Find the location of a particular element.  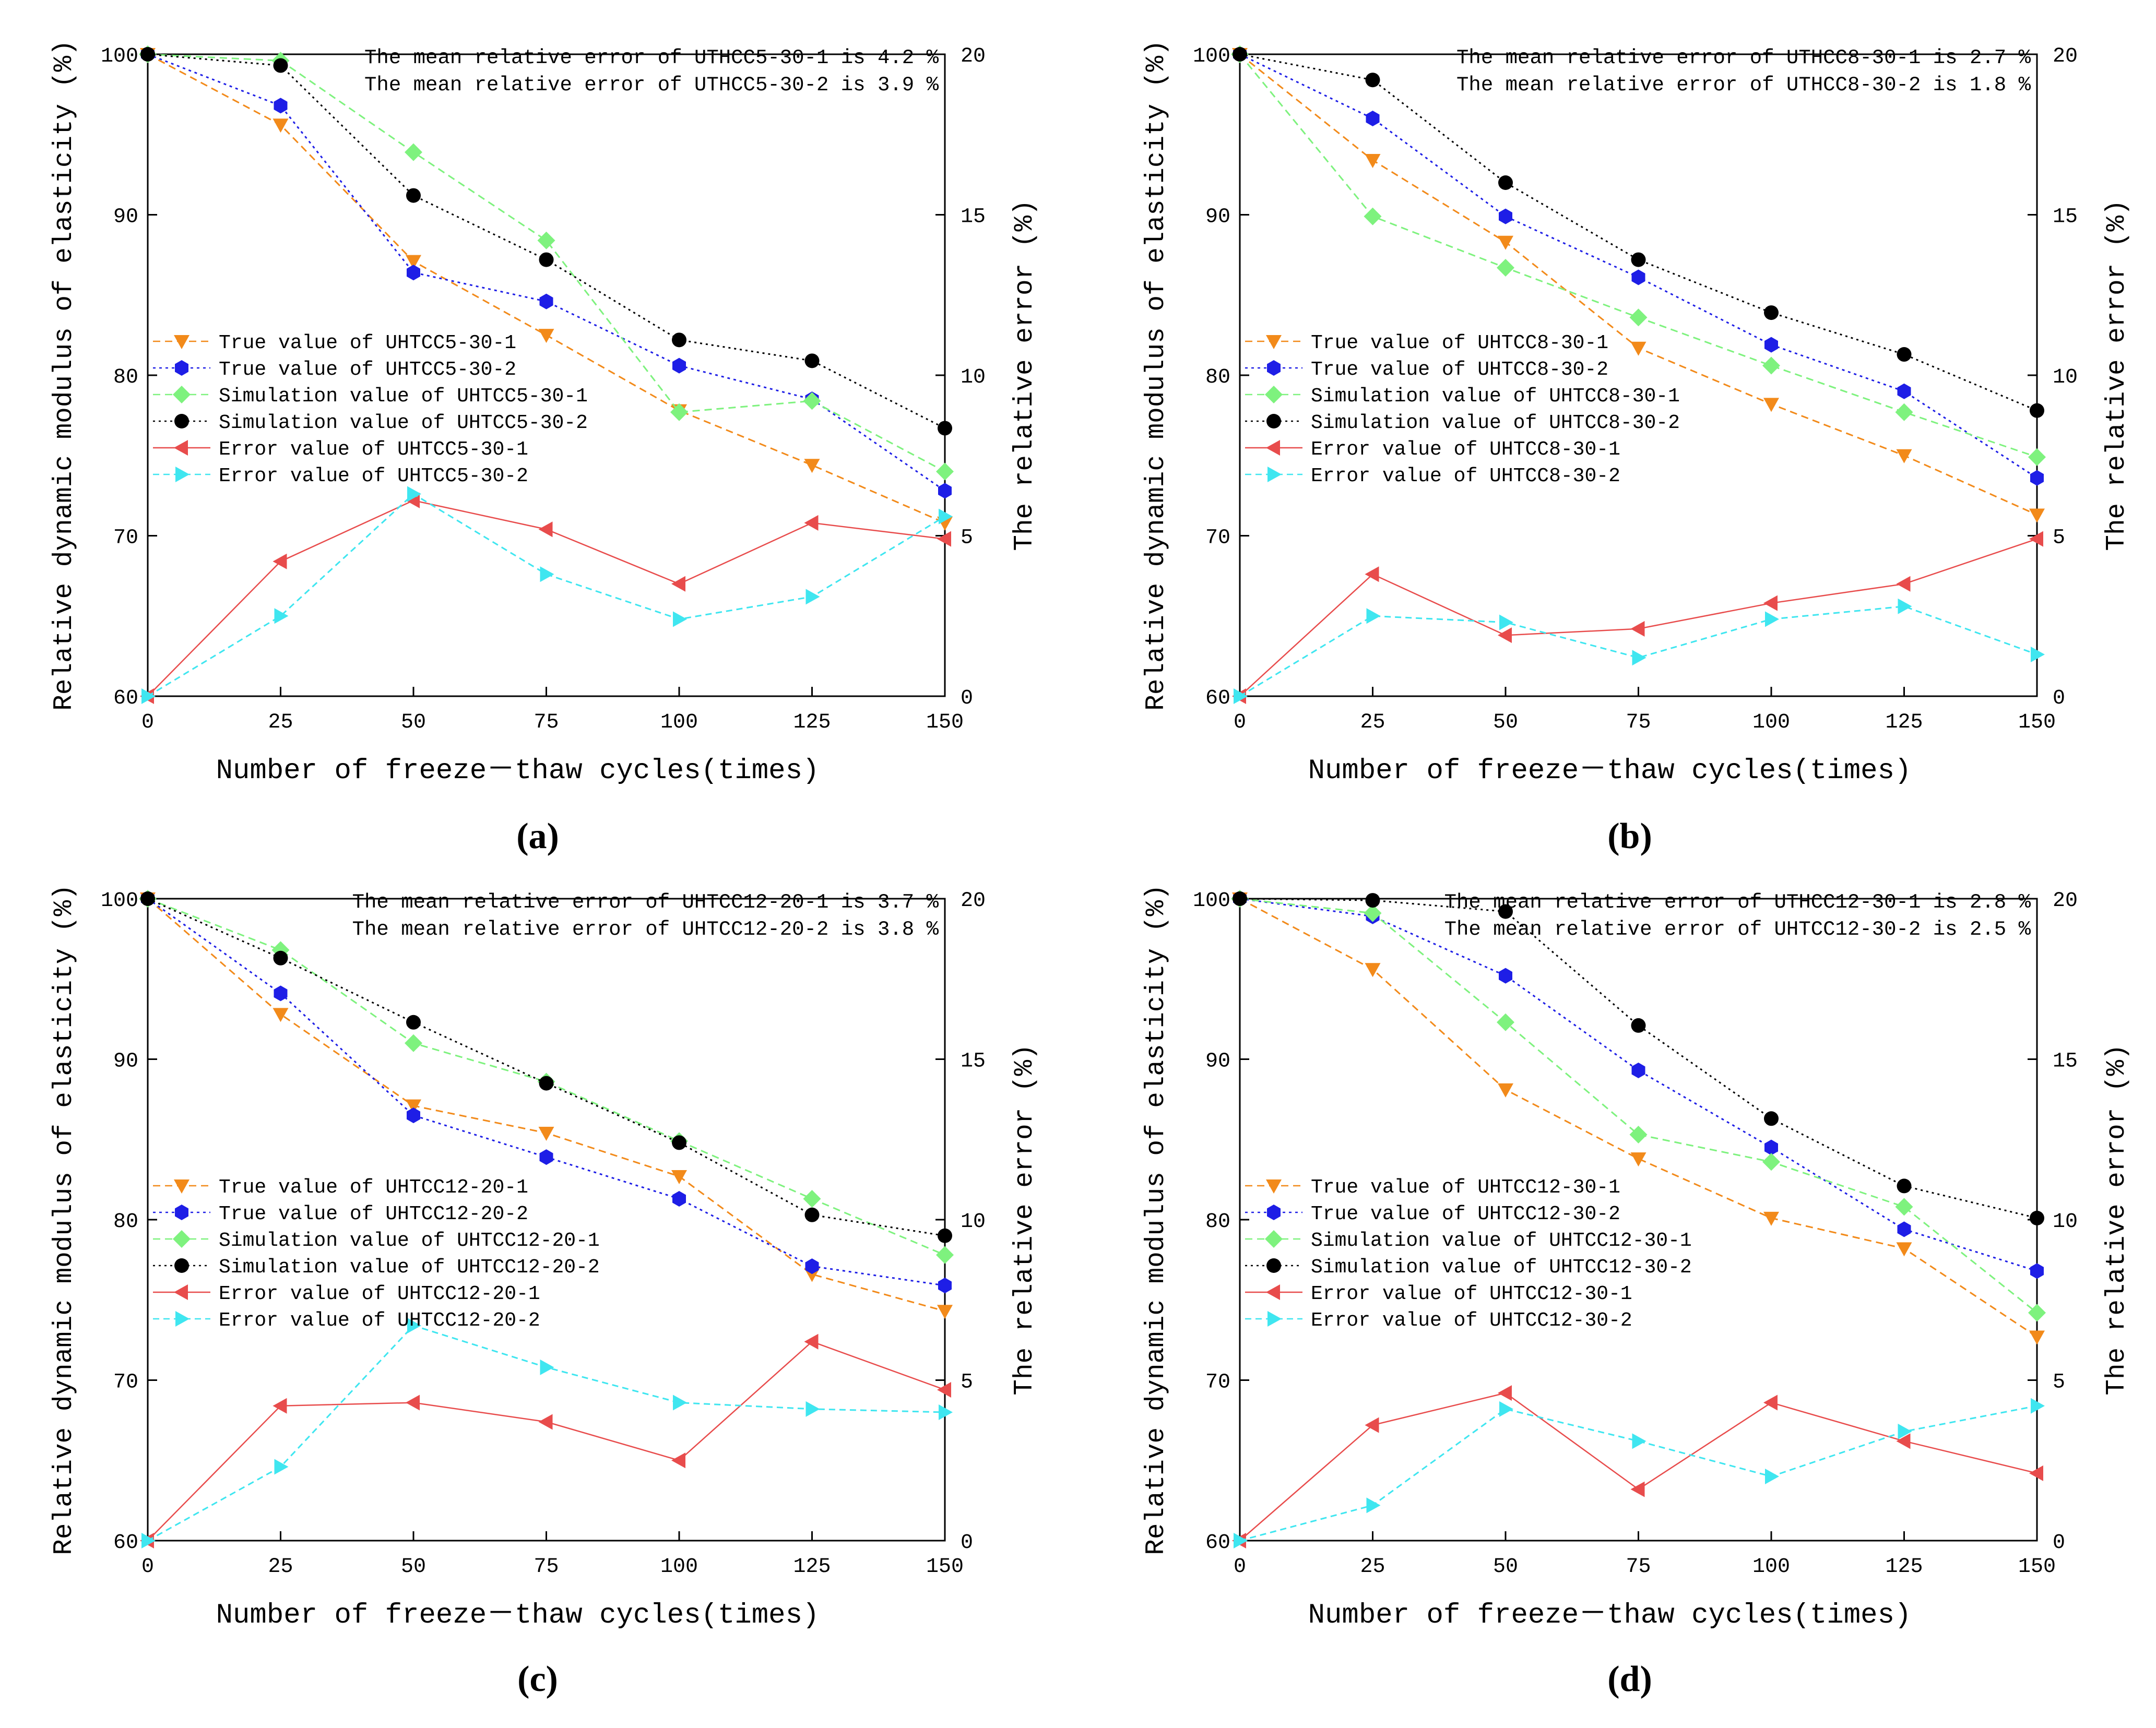

series-diamond is located at coordinates (1638, 1106).